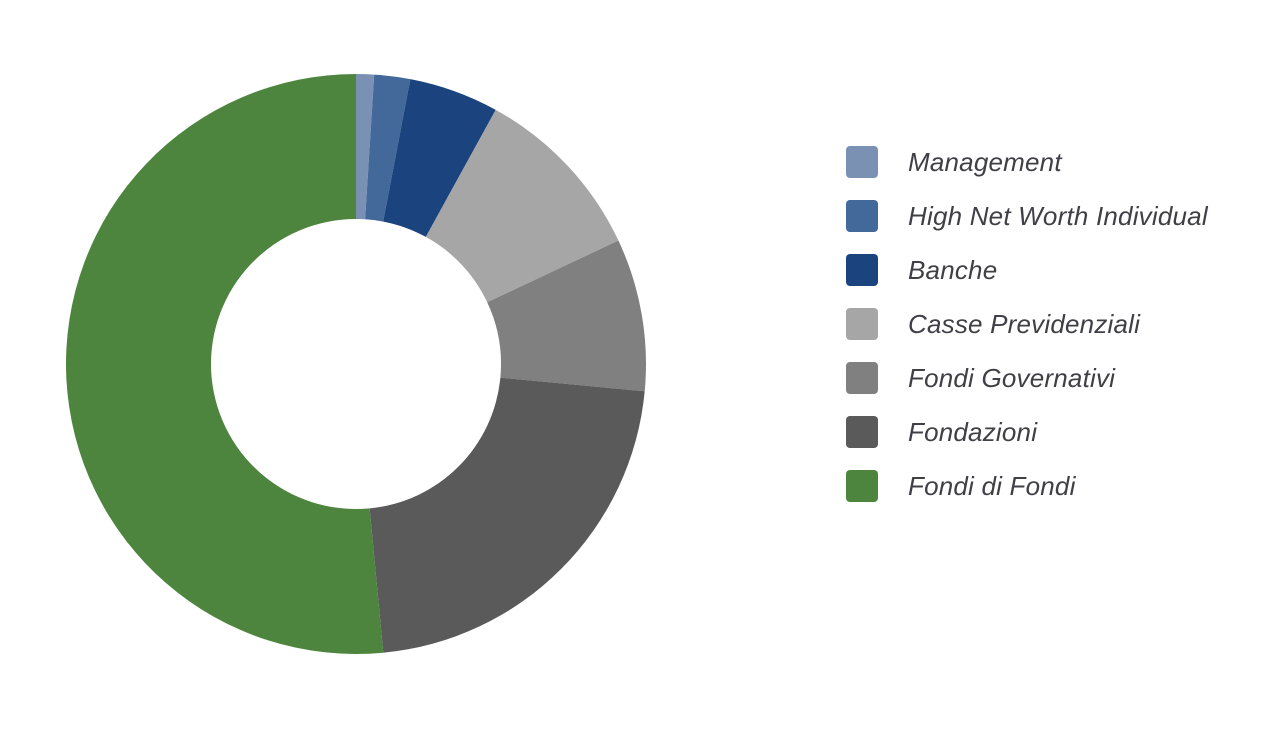 The width and height of the screenshot is (1286, 734). I want to click on legend-item-fondazioni: Fondazioni, so click(1027, 432).